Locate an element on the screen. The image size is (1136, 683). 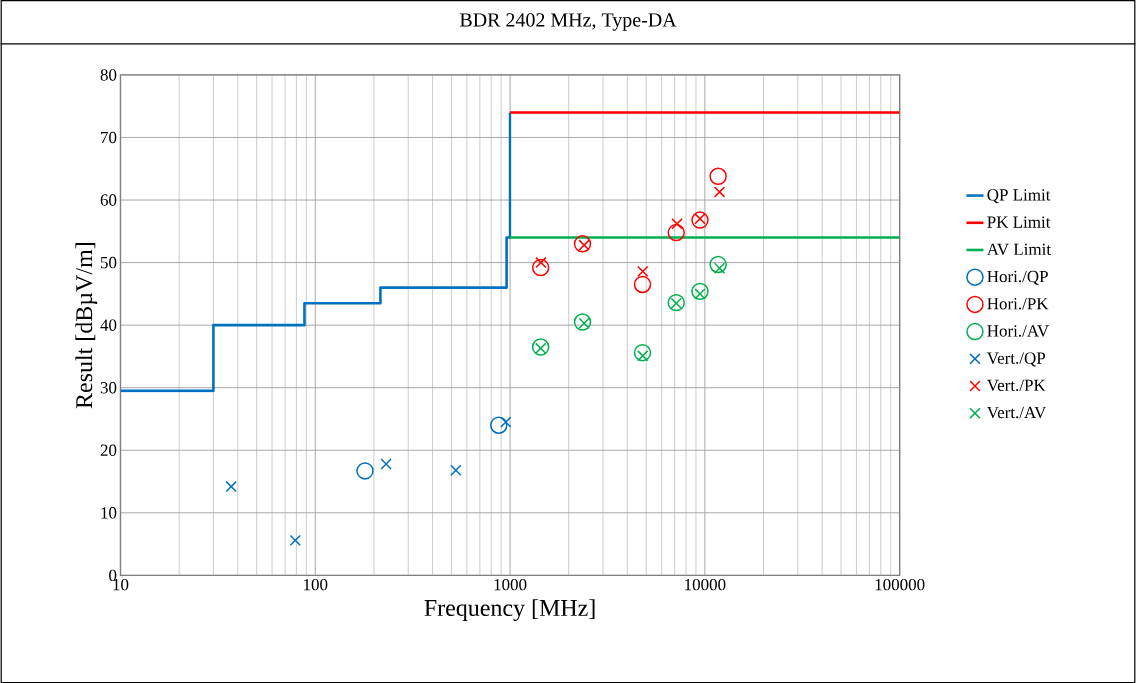
y-tick-label: 80 is located at coordinates (108, 75).